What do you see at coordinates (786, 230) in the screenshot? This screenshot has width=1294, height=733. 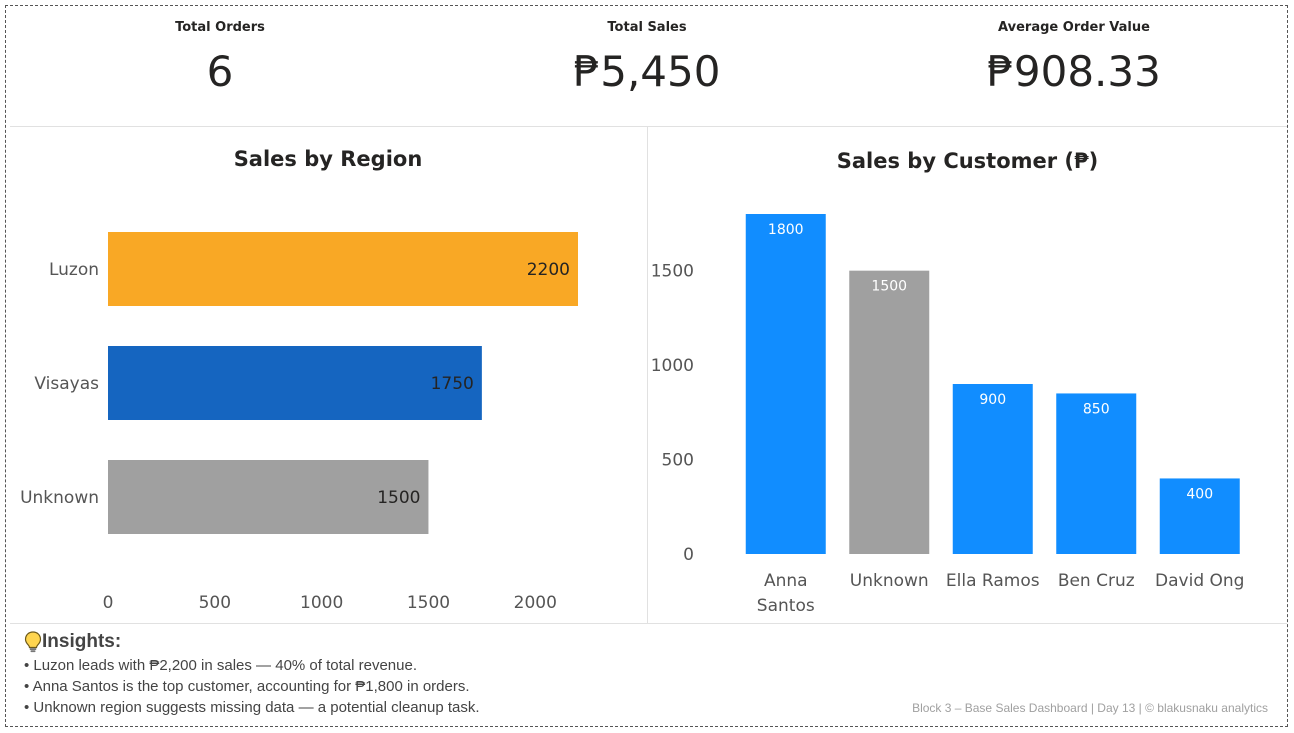 I see `customer-data-label: 1800` at bounding box center [786, 230].